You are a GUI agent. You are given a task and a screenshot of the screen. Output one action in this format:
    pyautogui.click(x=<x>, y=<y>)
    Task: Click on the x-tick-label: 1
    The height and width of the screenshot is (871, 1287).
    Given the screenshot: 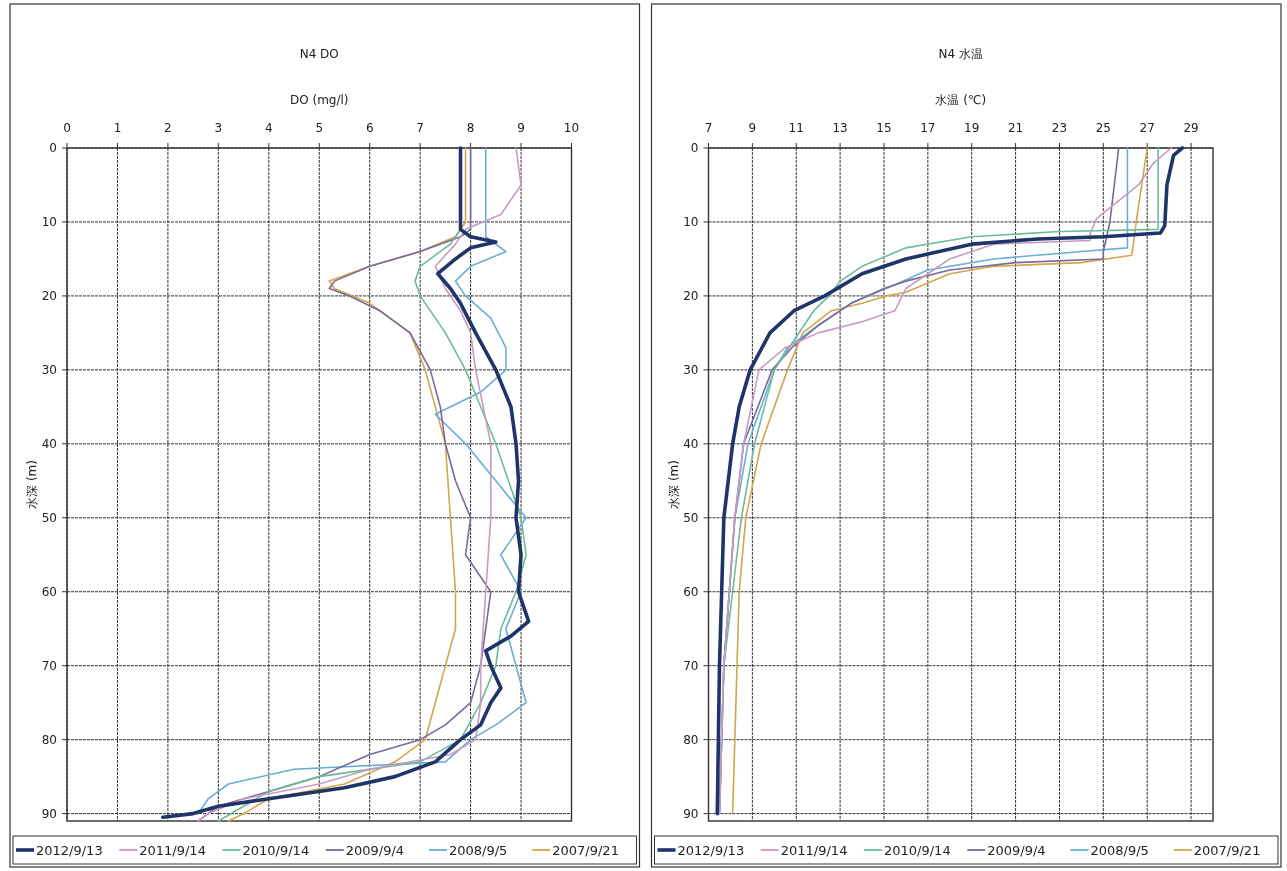 What is the action you would take?
    pyautogui.click(x=117, y=128)
    